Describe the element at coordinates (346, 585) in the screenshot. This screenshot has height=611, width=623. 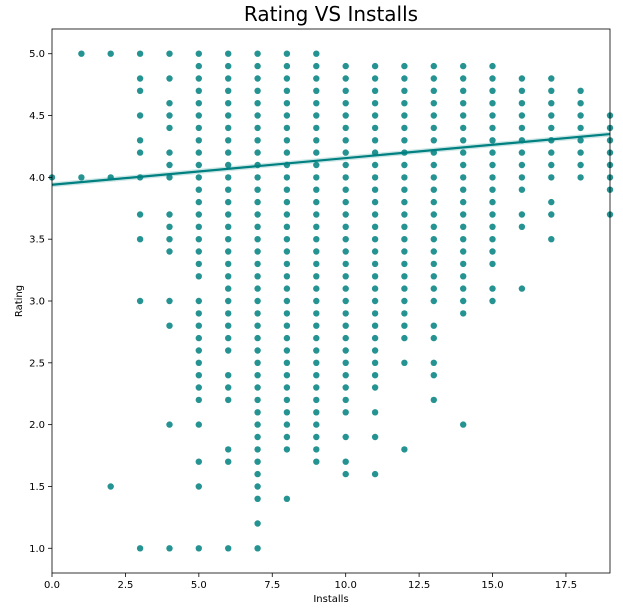
I see `x-tick-label: 10.0` at that location.